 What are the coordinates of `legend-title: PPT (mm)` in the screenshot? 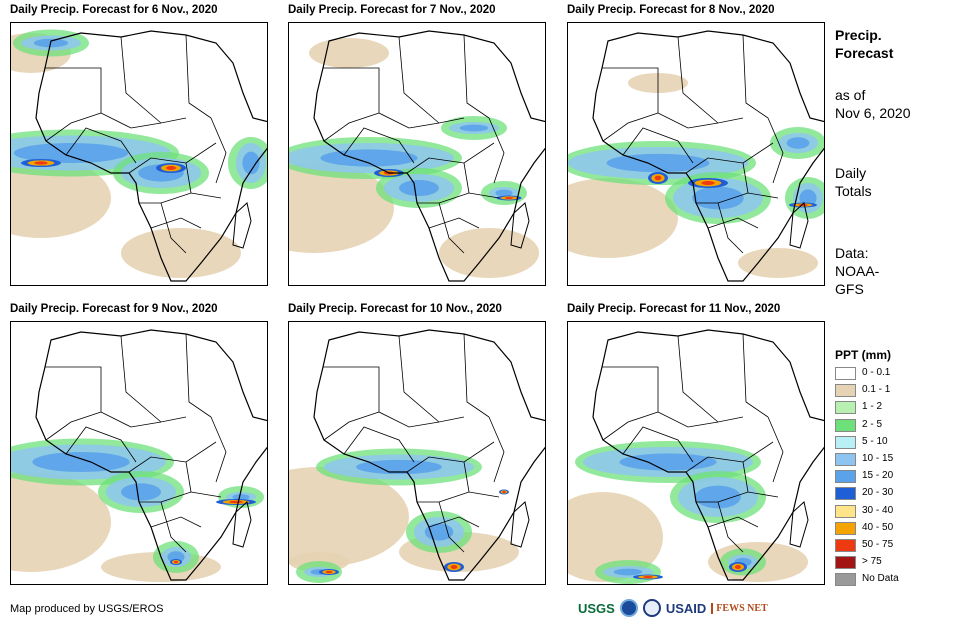 It's located at (863, 355).